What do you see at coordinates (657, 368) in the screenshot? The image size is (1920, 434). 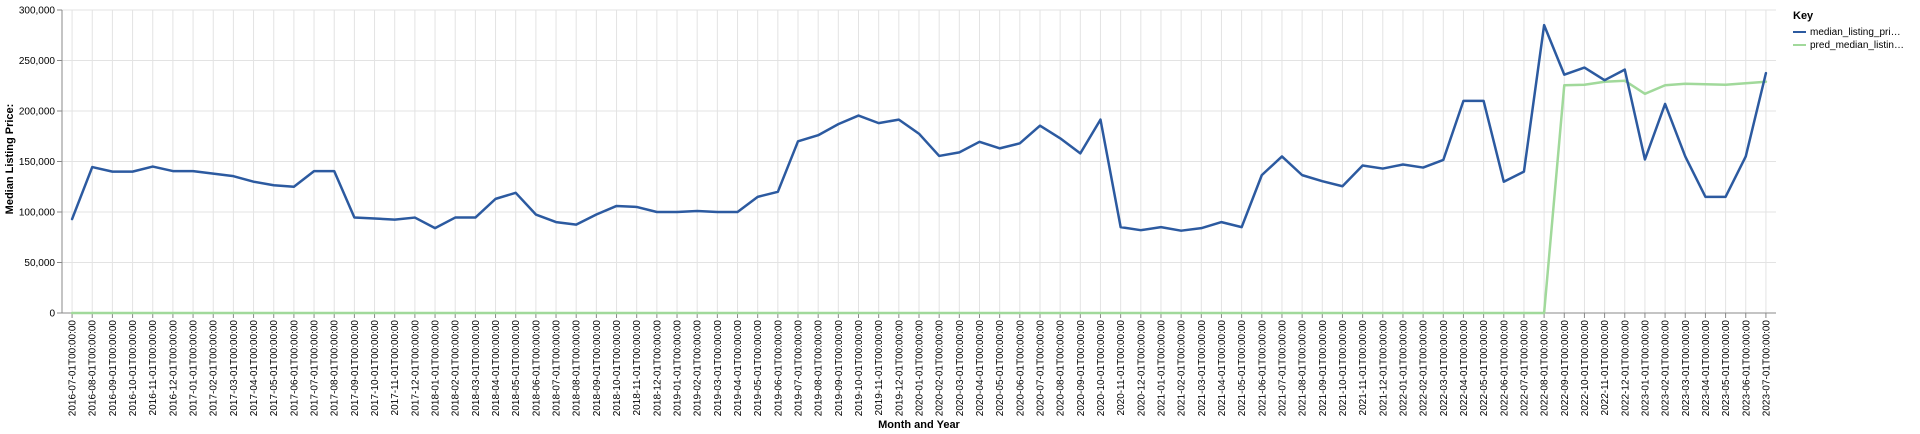 I see `x-tick-label: 2018-12-01T00:00:00` at bounding box center [657, 368].